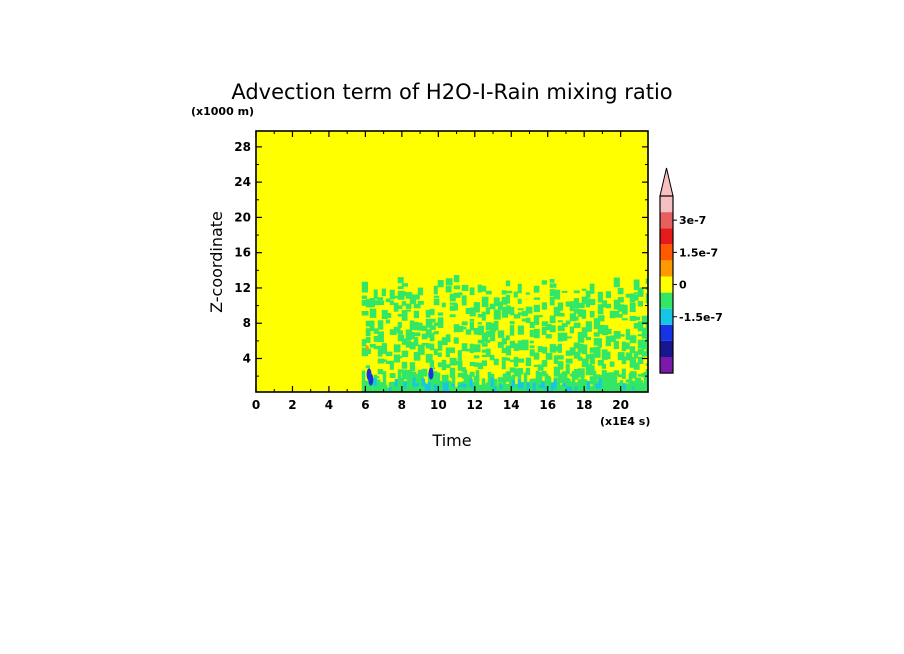  What do you see at coordinates (474, 405) in the screenshot?
I see `x-tick-label: 12` at bounding box center [474, 405].